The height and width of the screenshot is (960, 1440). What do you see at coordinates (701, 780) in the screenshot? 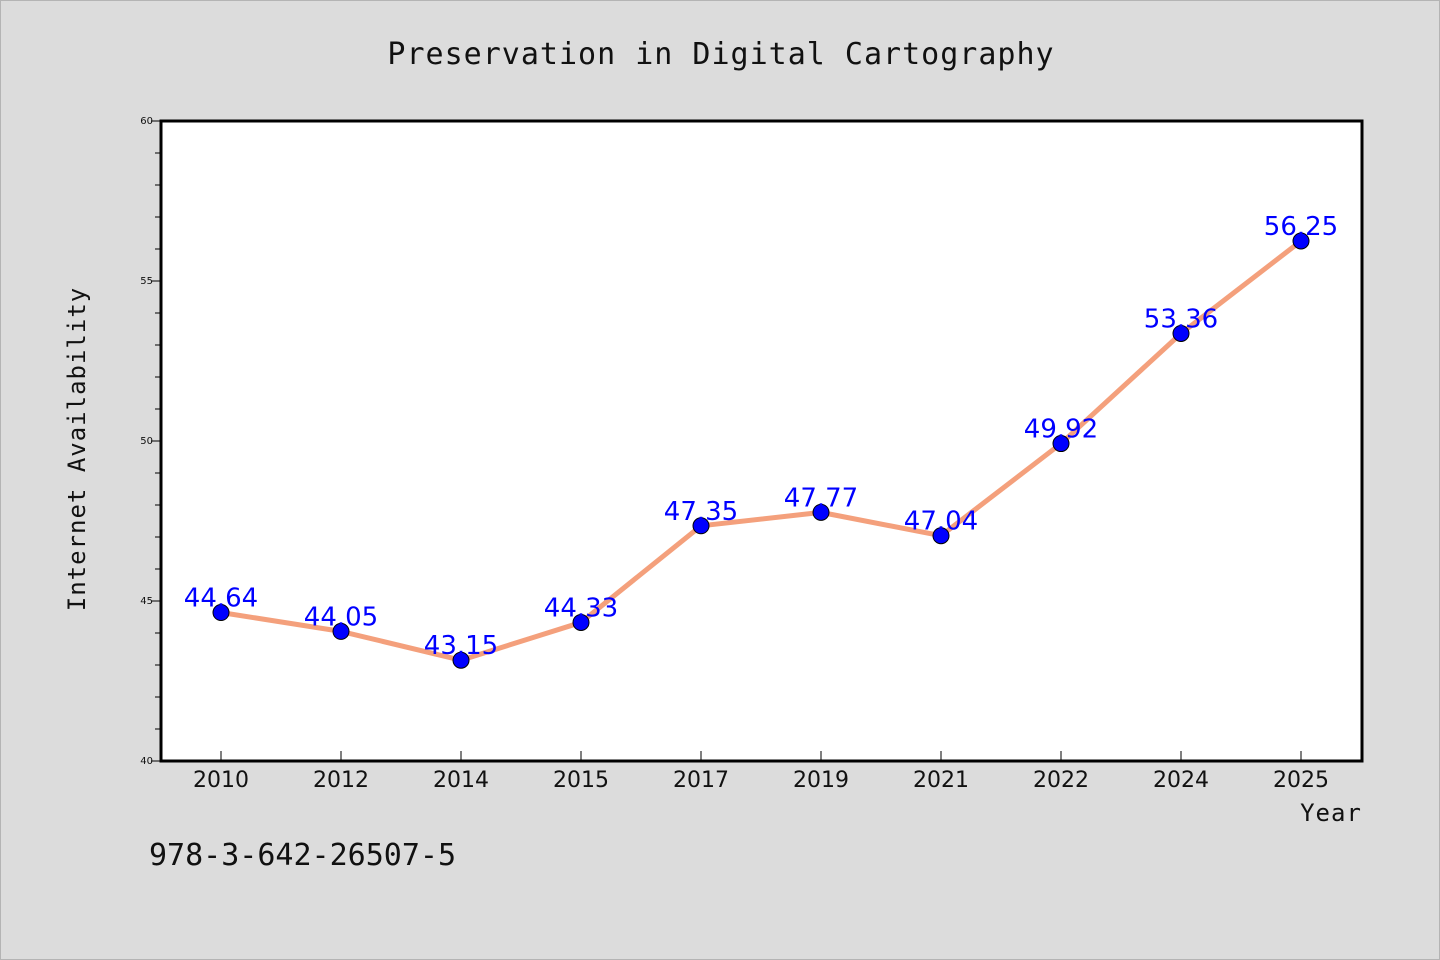
I see `x-tick-label: 2017` at bounding box center [701, 780].